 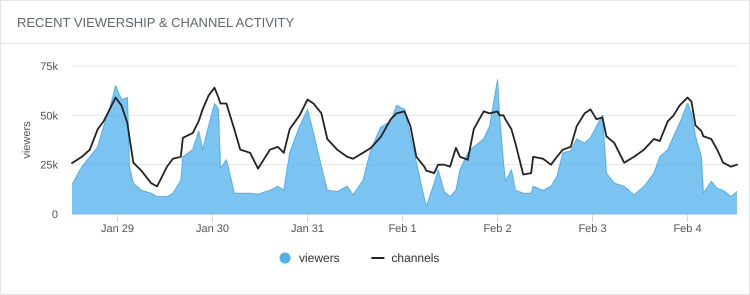 What do you see at coordinates (155, 22) in the screenshot?
I see `chart-title: RECENT VIEWERSHIP & CHANNEL ACTIVITY` at bounding box center [155, 22].